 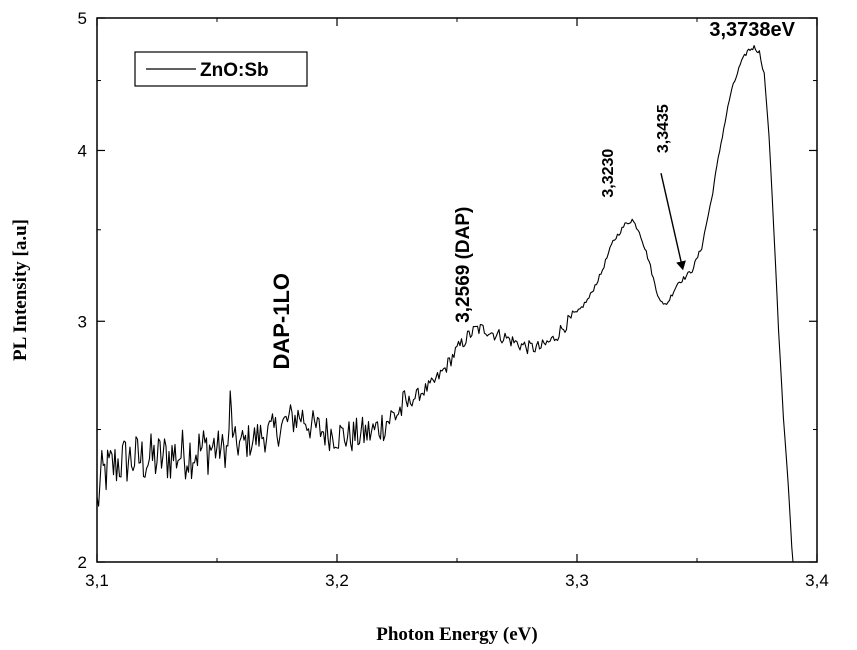 I want to click on peak-annotation: 3,3230, so click(x=608, y=173).